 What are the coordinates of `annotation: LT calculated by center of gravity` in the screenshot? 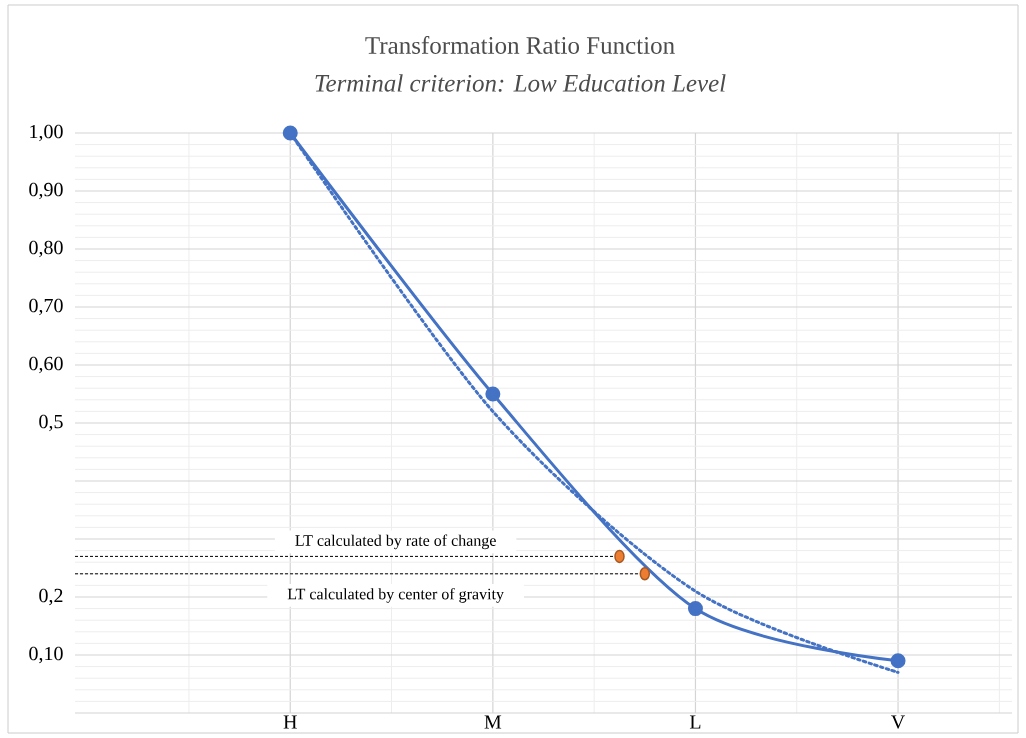 It's located at (395, 595).